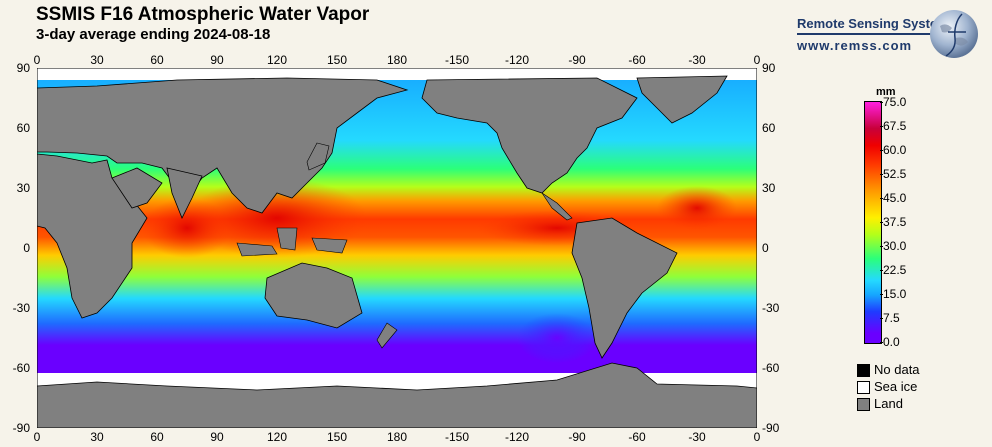  I want to click on lon-tick-label-bottom: -90, so click(577, 437).